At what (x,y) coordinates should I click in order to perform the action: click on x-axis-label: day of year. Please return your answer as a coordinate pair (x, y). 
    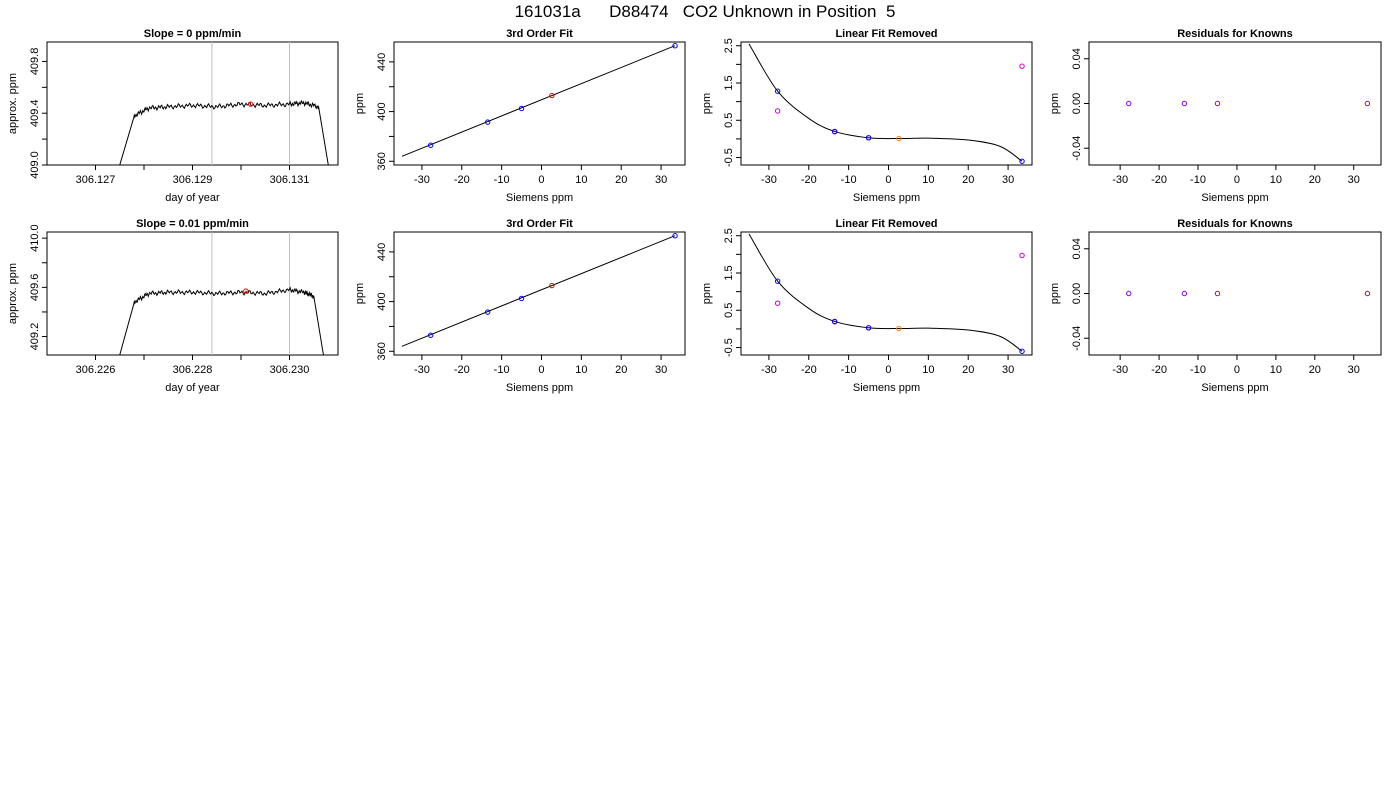
    Looking at the image, I should click on (192, 198).